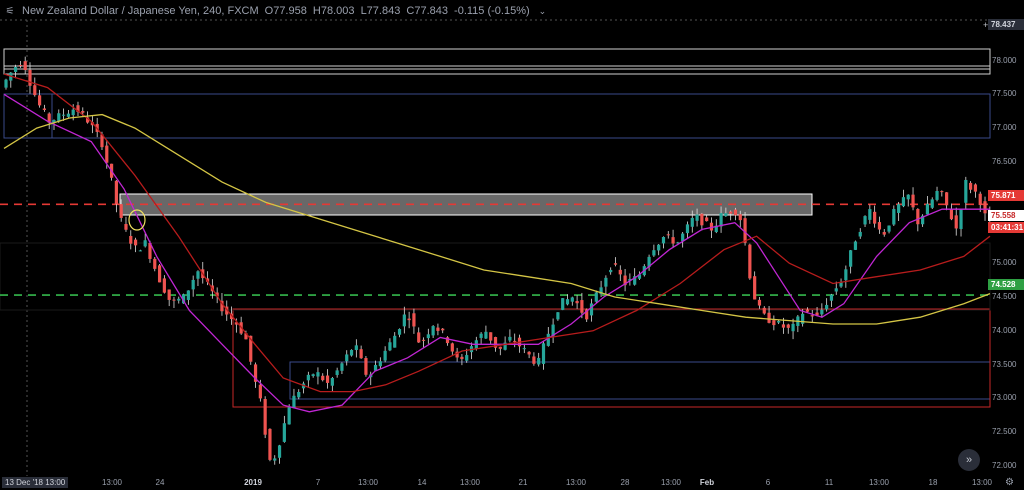 The height and width of the screenshot is (490, 1024). Describe the element at coordinates (1004, 330) in the screenshot. I see `price-axis-label: 74.000` at that location.